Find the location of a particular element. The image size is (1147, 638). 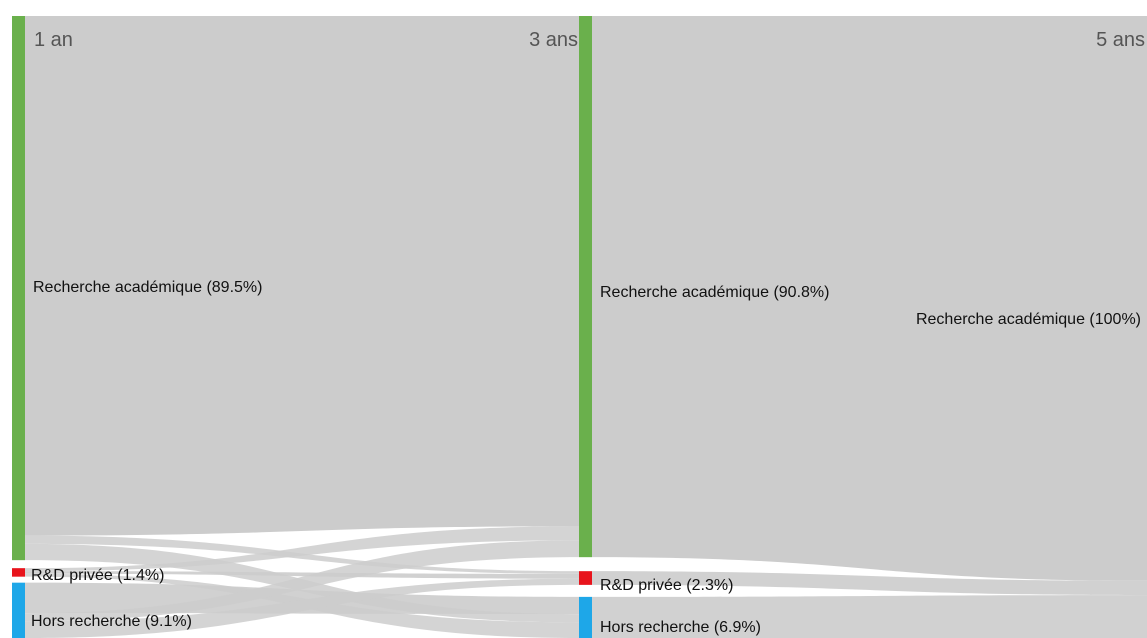

stage-label-5-ans: 5 ans is located at coordinates (1120, 40).